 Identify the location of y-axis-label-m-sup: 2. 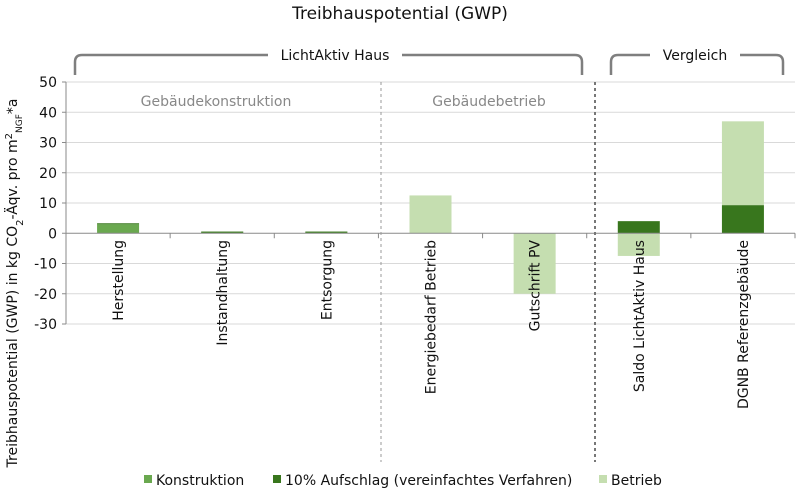
(9, 136).